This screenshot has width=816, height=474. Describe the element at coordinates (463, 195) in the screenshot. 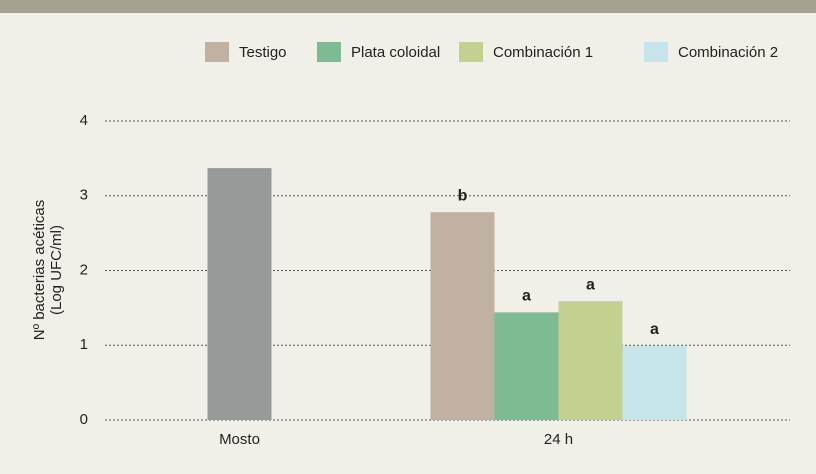

I see `bar-annotation: b` at that location.